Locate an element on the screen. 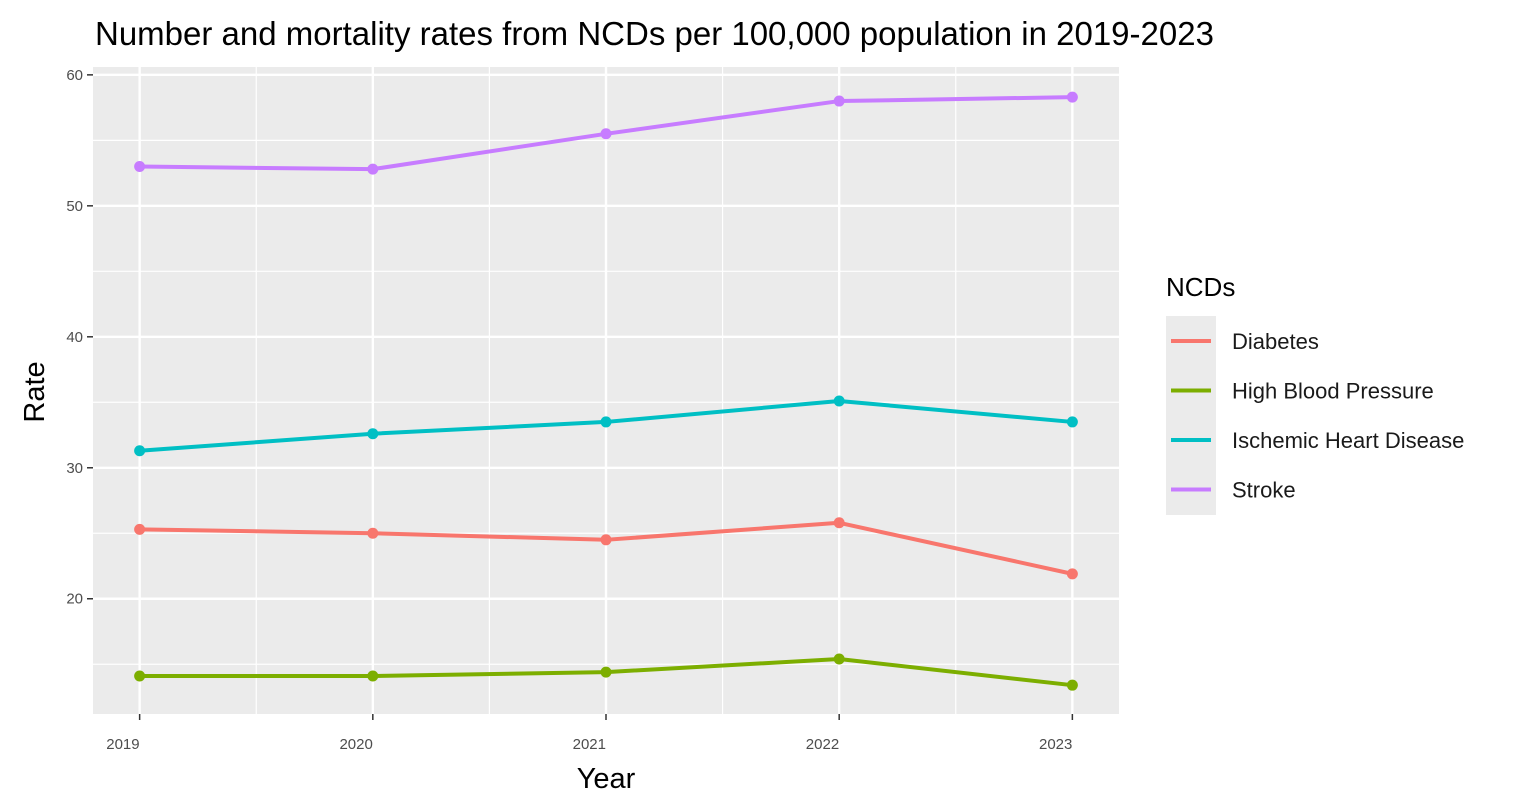 This screenshot has width=1535, height=811. x-tick-label: 2022 is located at coordinates (822, 744).